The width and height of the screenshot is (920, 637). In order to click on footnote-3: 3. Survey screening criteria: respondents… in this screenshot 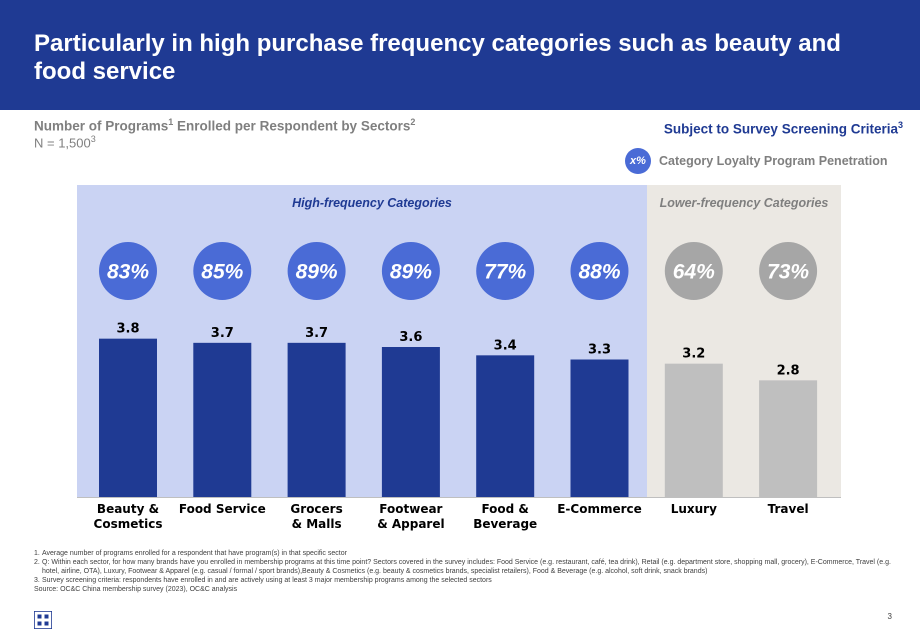, I will do `click(464, 580)`.